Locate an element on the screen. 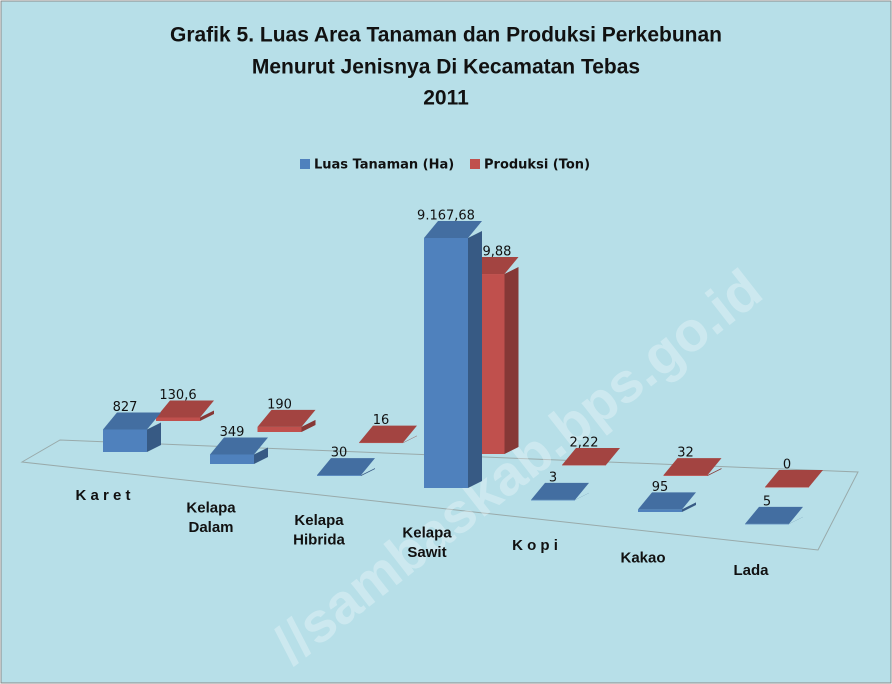  value-label: 5 is located at coordinates (767, 501).